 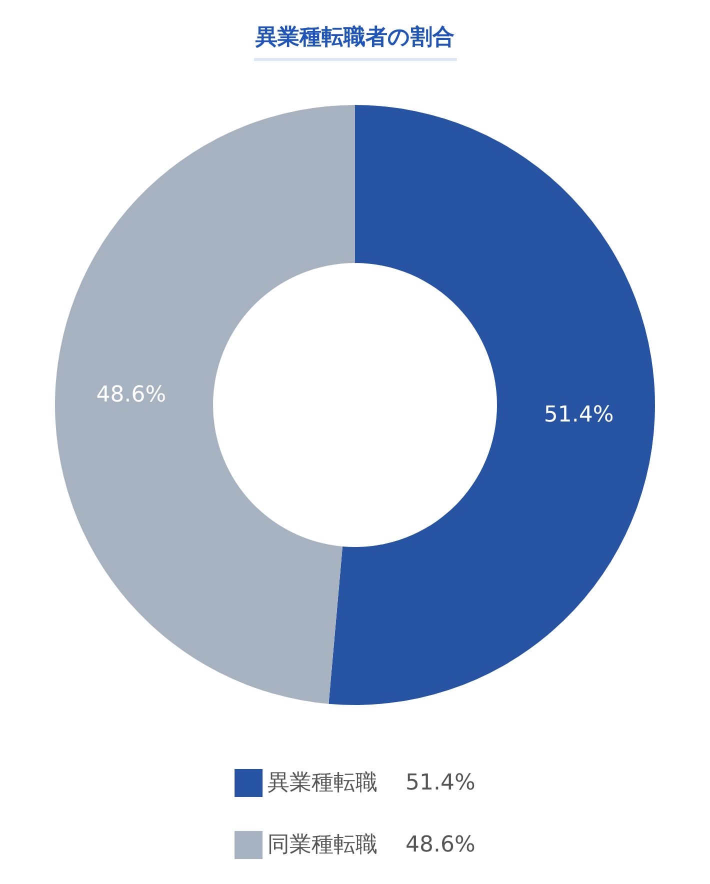 I want to click on legend-label: 異業種転職 51.4%, so click(x=372, y=783).